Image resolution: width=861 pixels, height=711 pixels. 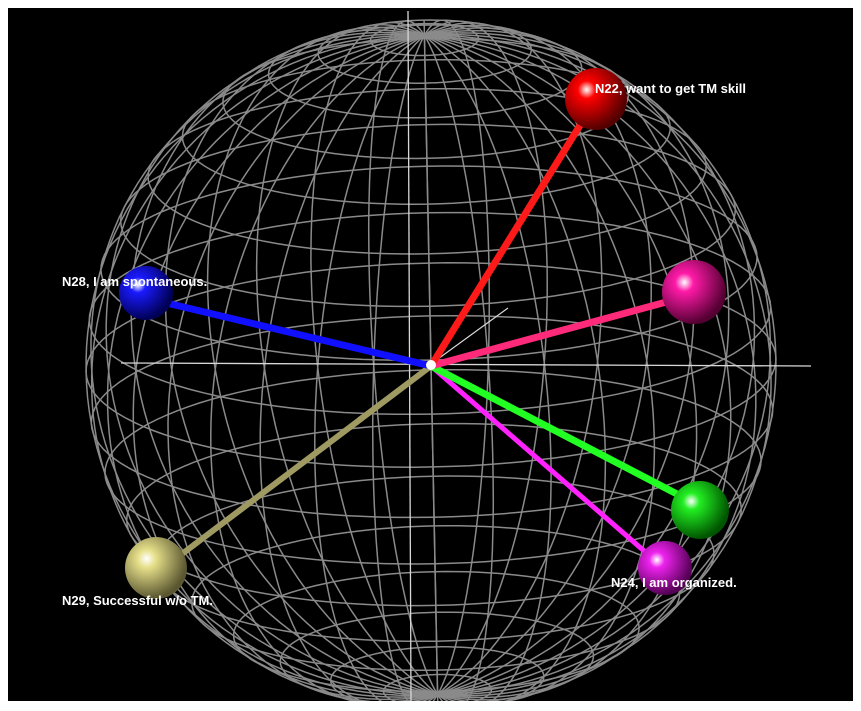 I want to click on rod-n24, so click(x=544, y=464).